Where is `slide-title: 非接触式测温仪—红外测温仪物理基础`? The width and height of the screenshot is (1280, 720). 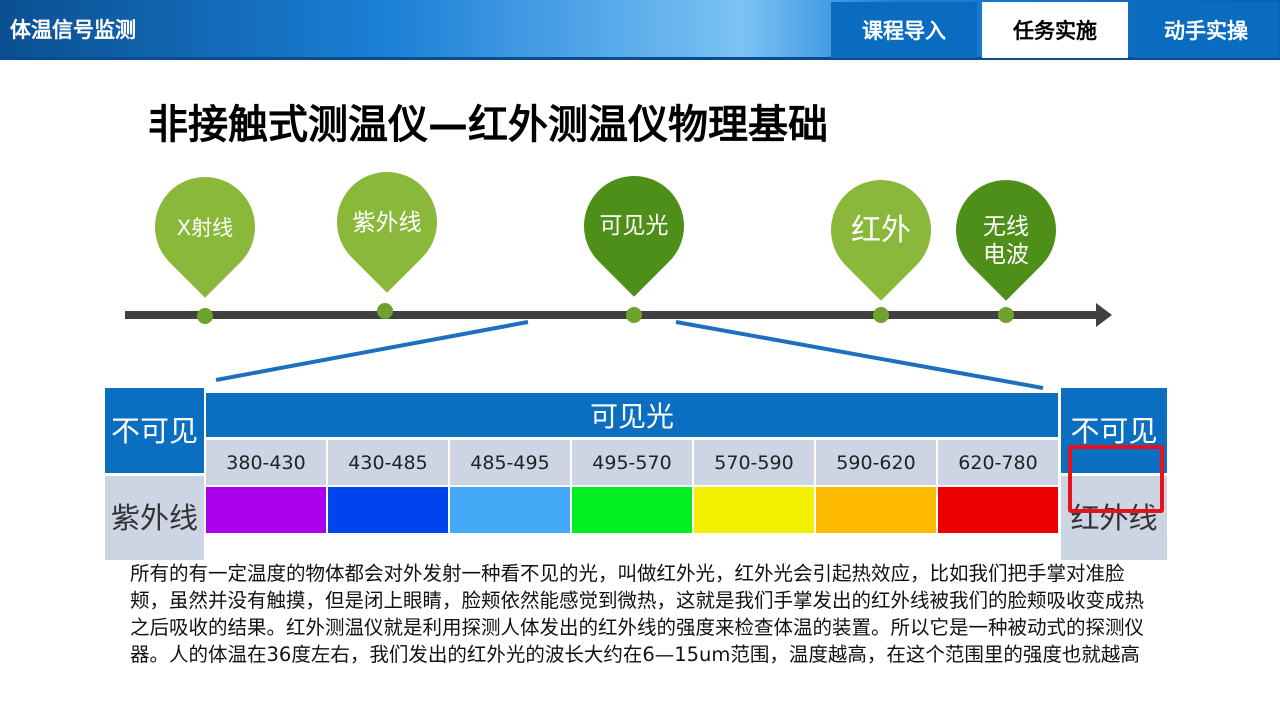 slide-title: 非接触式测温仪—红外测温仪物理基础 is located at coordinates (488, 125).